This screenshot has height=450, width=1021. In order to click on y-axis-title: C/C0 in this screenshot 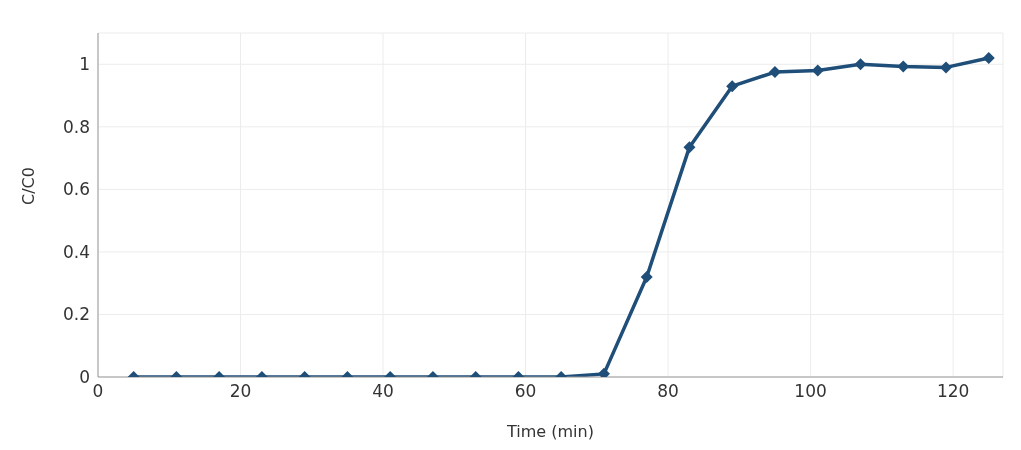, I will do `click(28, 186)`.